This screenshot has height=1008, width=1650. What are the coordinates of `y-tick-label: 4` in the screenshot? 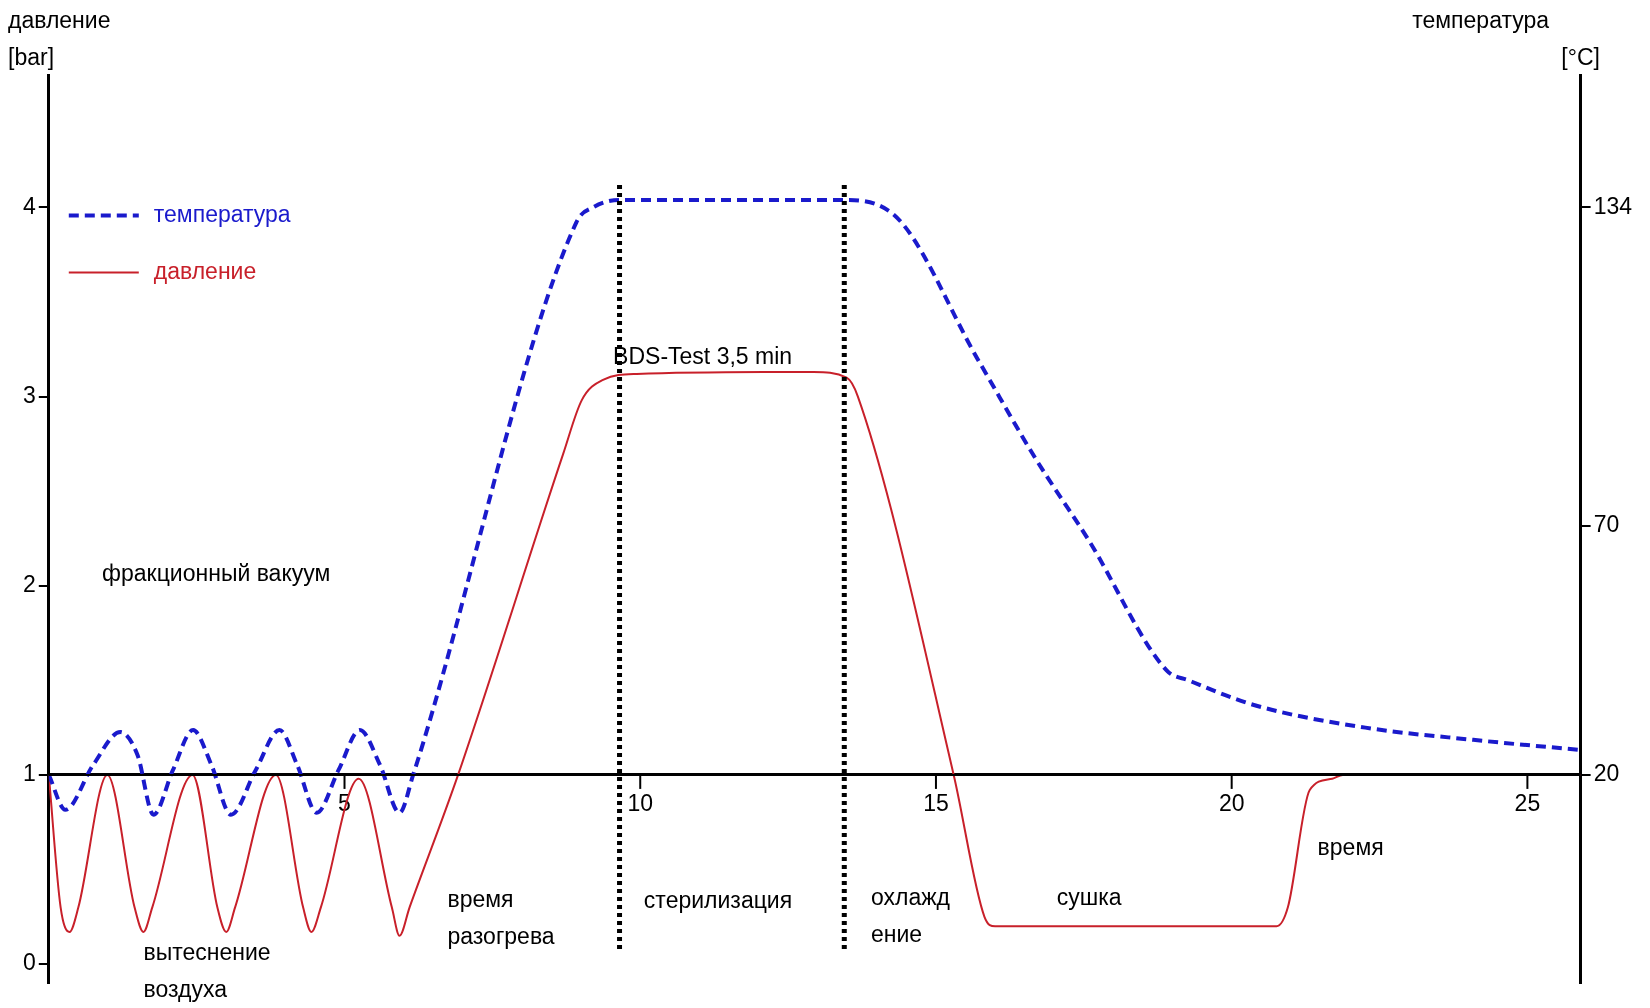 It's located at (29, 205).